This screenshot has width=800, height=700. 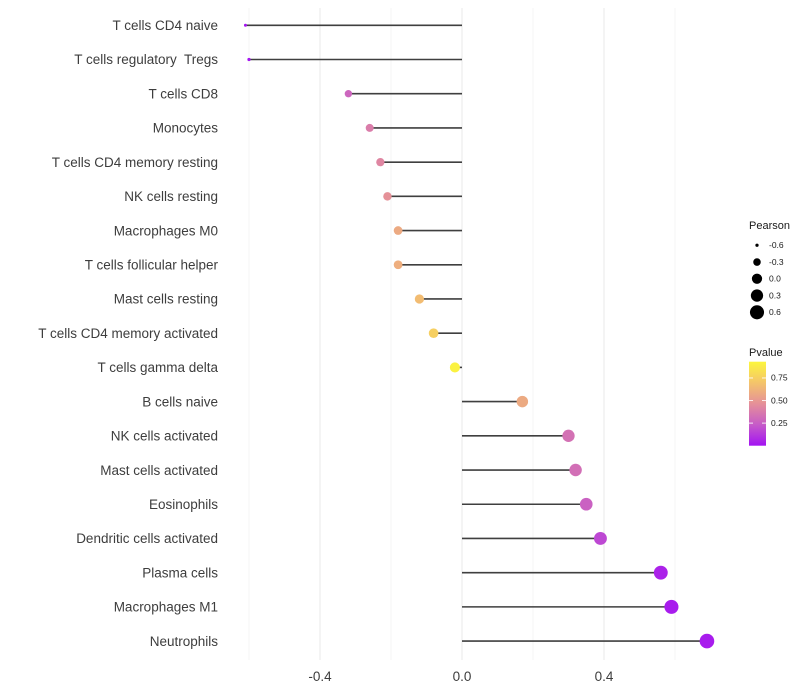 I want to click on size-legend-label: 0.3, so click(x=775, y=295).